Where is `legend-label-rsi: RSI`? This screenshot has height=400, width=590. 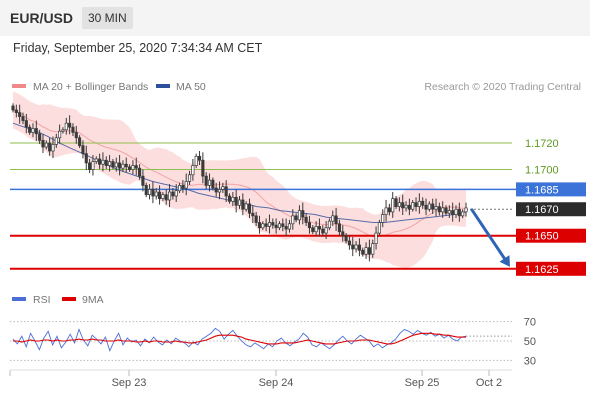
legend-label-rsi: RSI is located at coordinates (42, 300).